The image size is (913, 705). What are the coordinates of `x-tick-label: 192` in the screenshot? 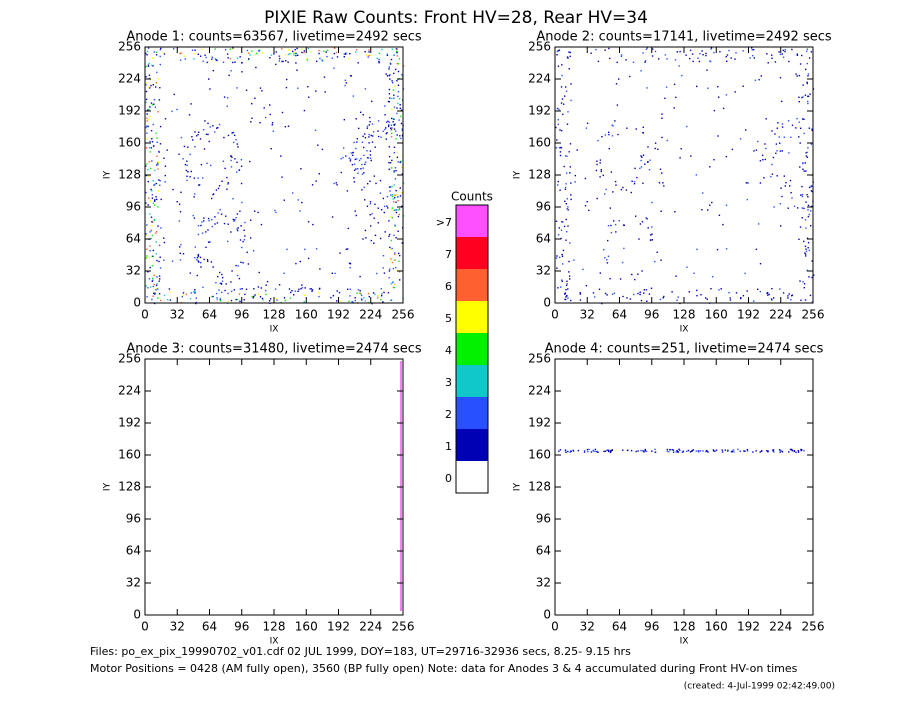 It's located at (748, 627).